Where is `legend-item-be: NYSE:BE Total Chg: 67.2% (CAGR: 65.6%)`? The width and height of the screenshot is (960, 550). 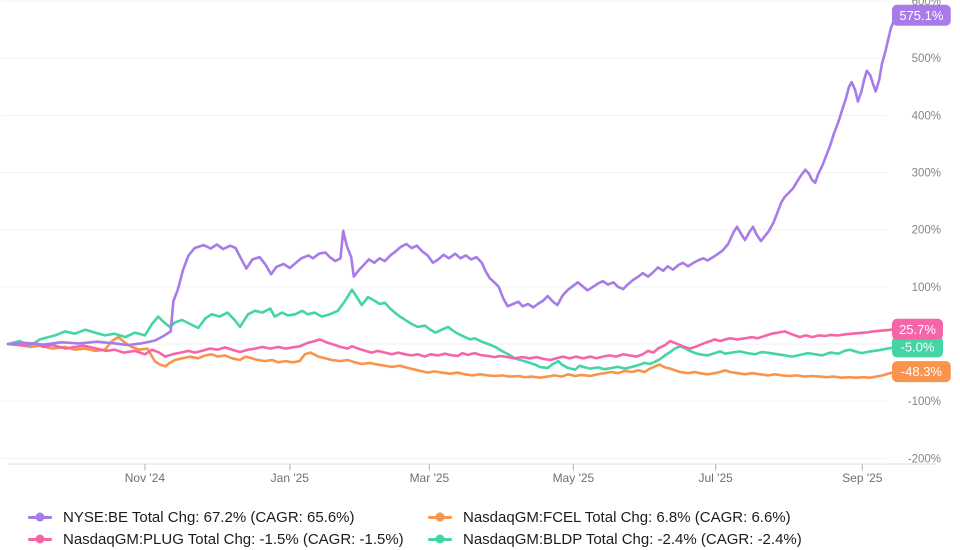
legend-item-be: NYSE:BE Total Chg: 67.2% (CAGR: 65.6%) is located at coordinates (228, 517).